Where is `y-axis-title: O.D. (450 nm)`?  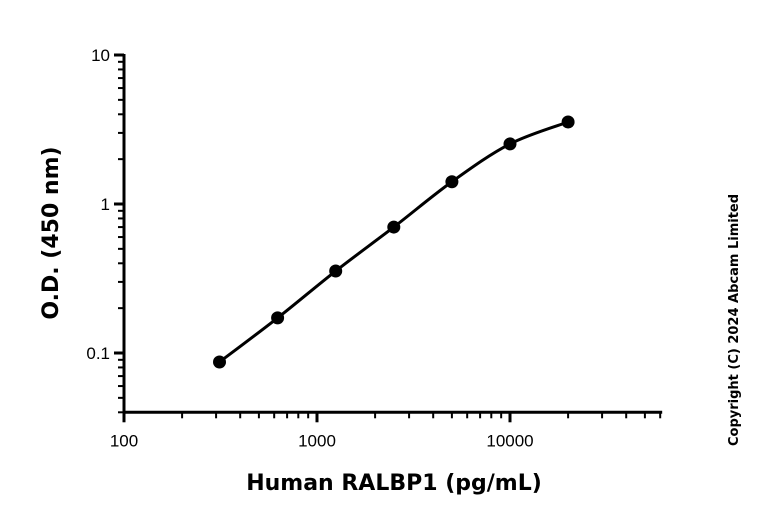
y-axis-title: O.D. (450 nm) is located at coordinates (51, 232).